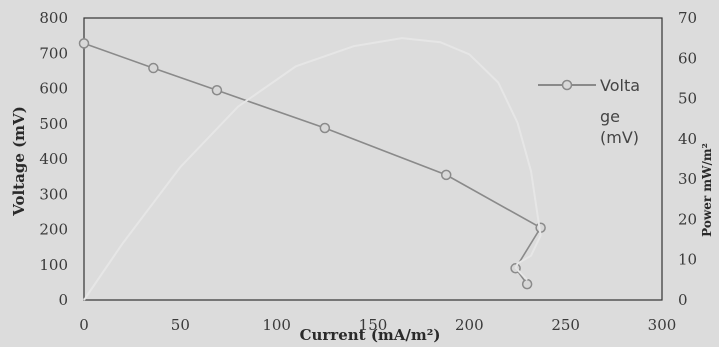 This screenshot has width=719, height=347. Describe the element at coordinates (53, 194) in the screenshot. I see `y-tick-label: 300` at that location.